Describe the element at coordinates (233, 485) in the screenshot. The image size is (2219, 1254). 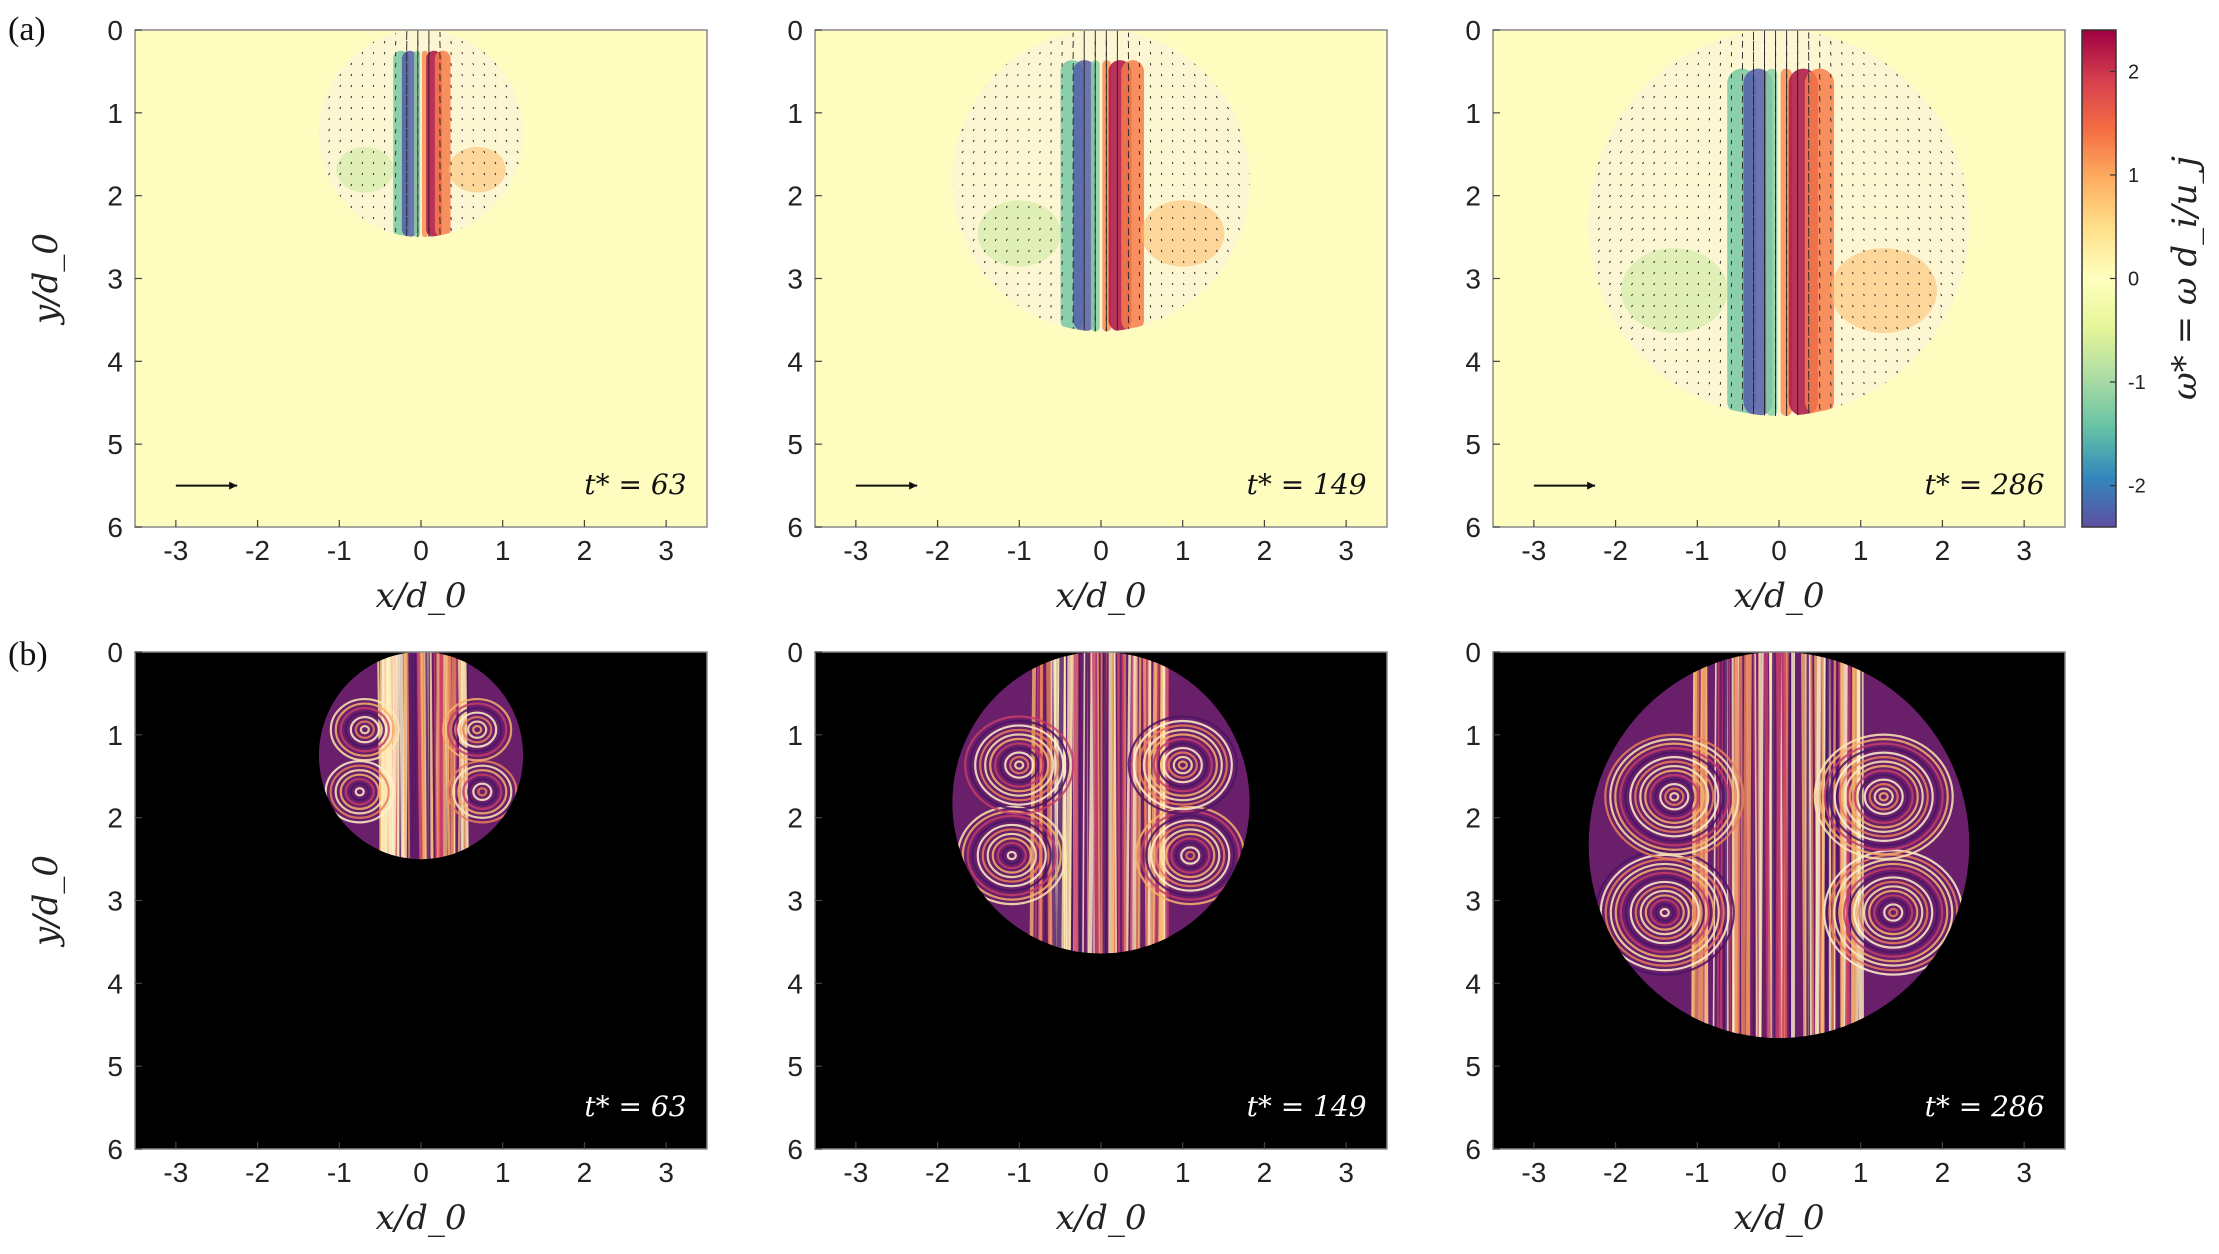
I see `scale-arrow-head` at that location.